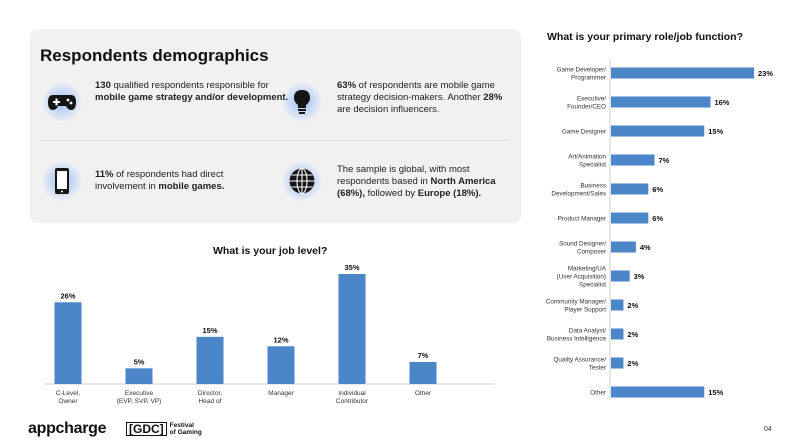 The image size is (800, 447). What do you see at coordinates (159, 180) in the screenshot?
I see `stat-text: of respondents had direct involvement in` at bounding box center [159, 180].